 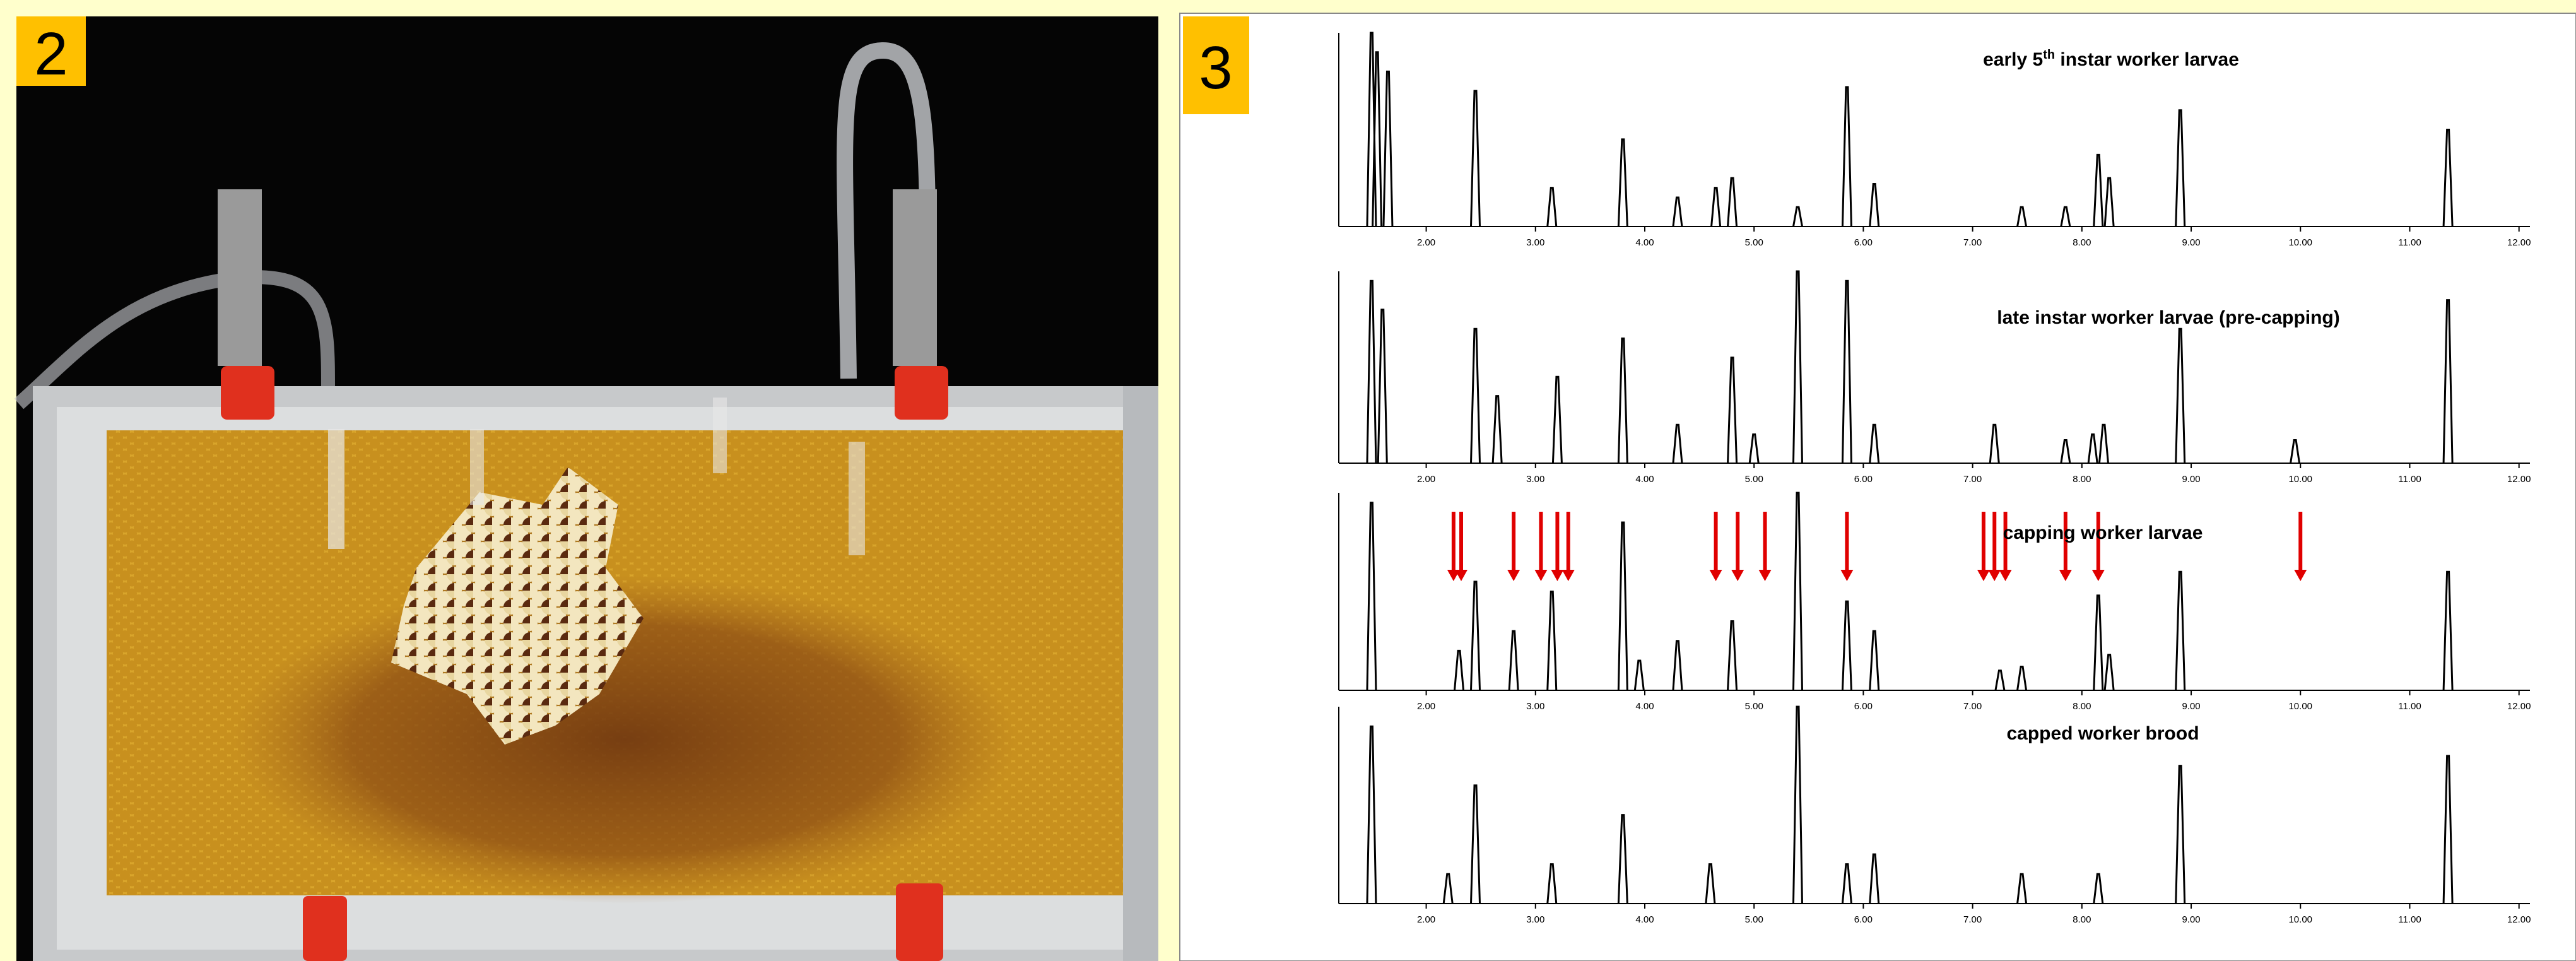 I want to click on chart-title: early 5th instar worker larvae, so click(x=2111, y=59).